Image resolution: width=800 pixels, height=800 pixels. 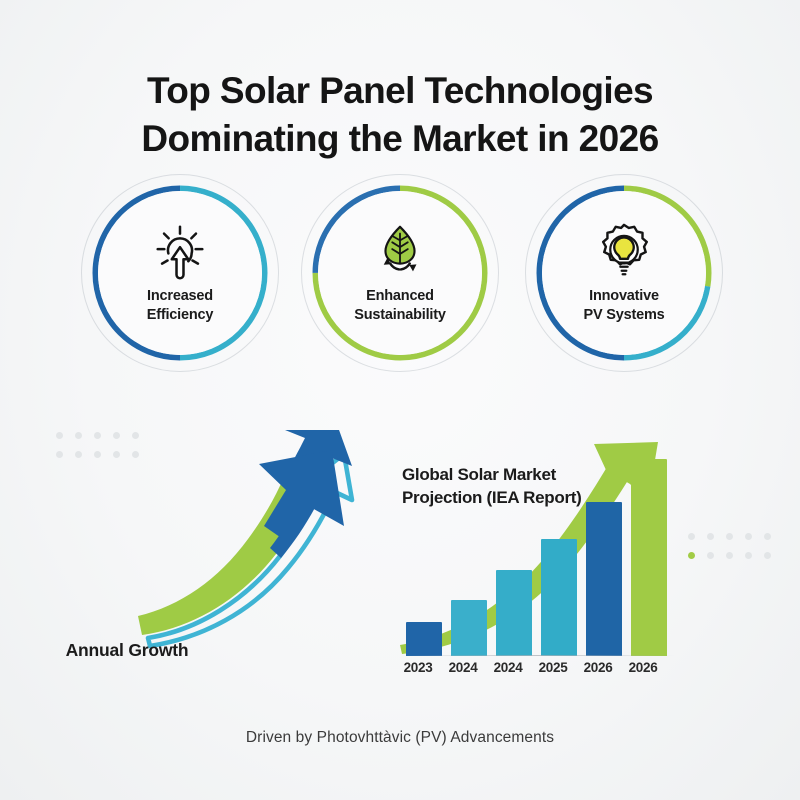 I want to click on gear-lightbulb-icon, so click(x=624, y=249).